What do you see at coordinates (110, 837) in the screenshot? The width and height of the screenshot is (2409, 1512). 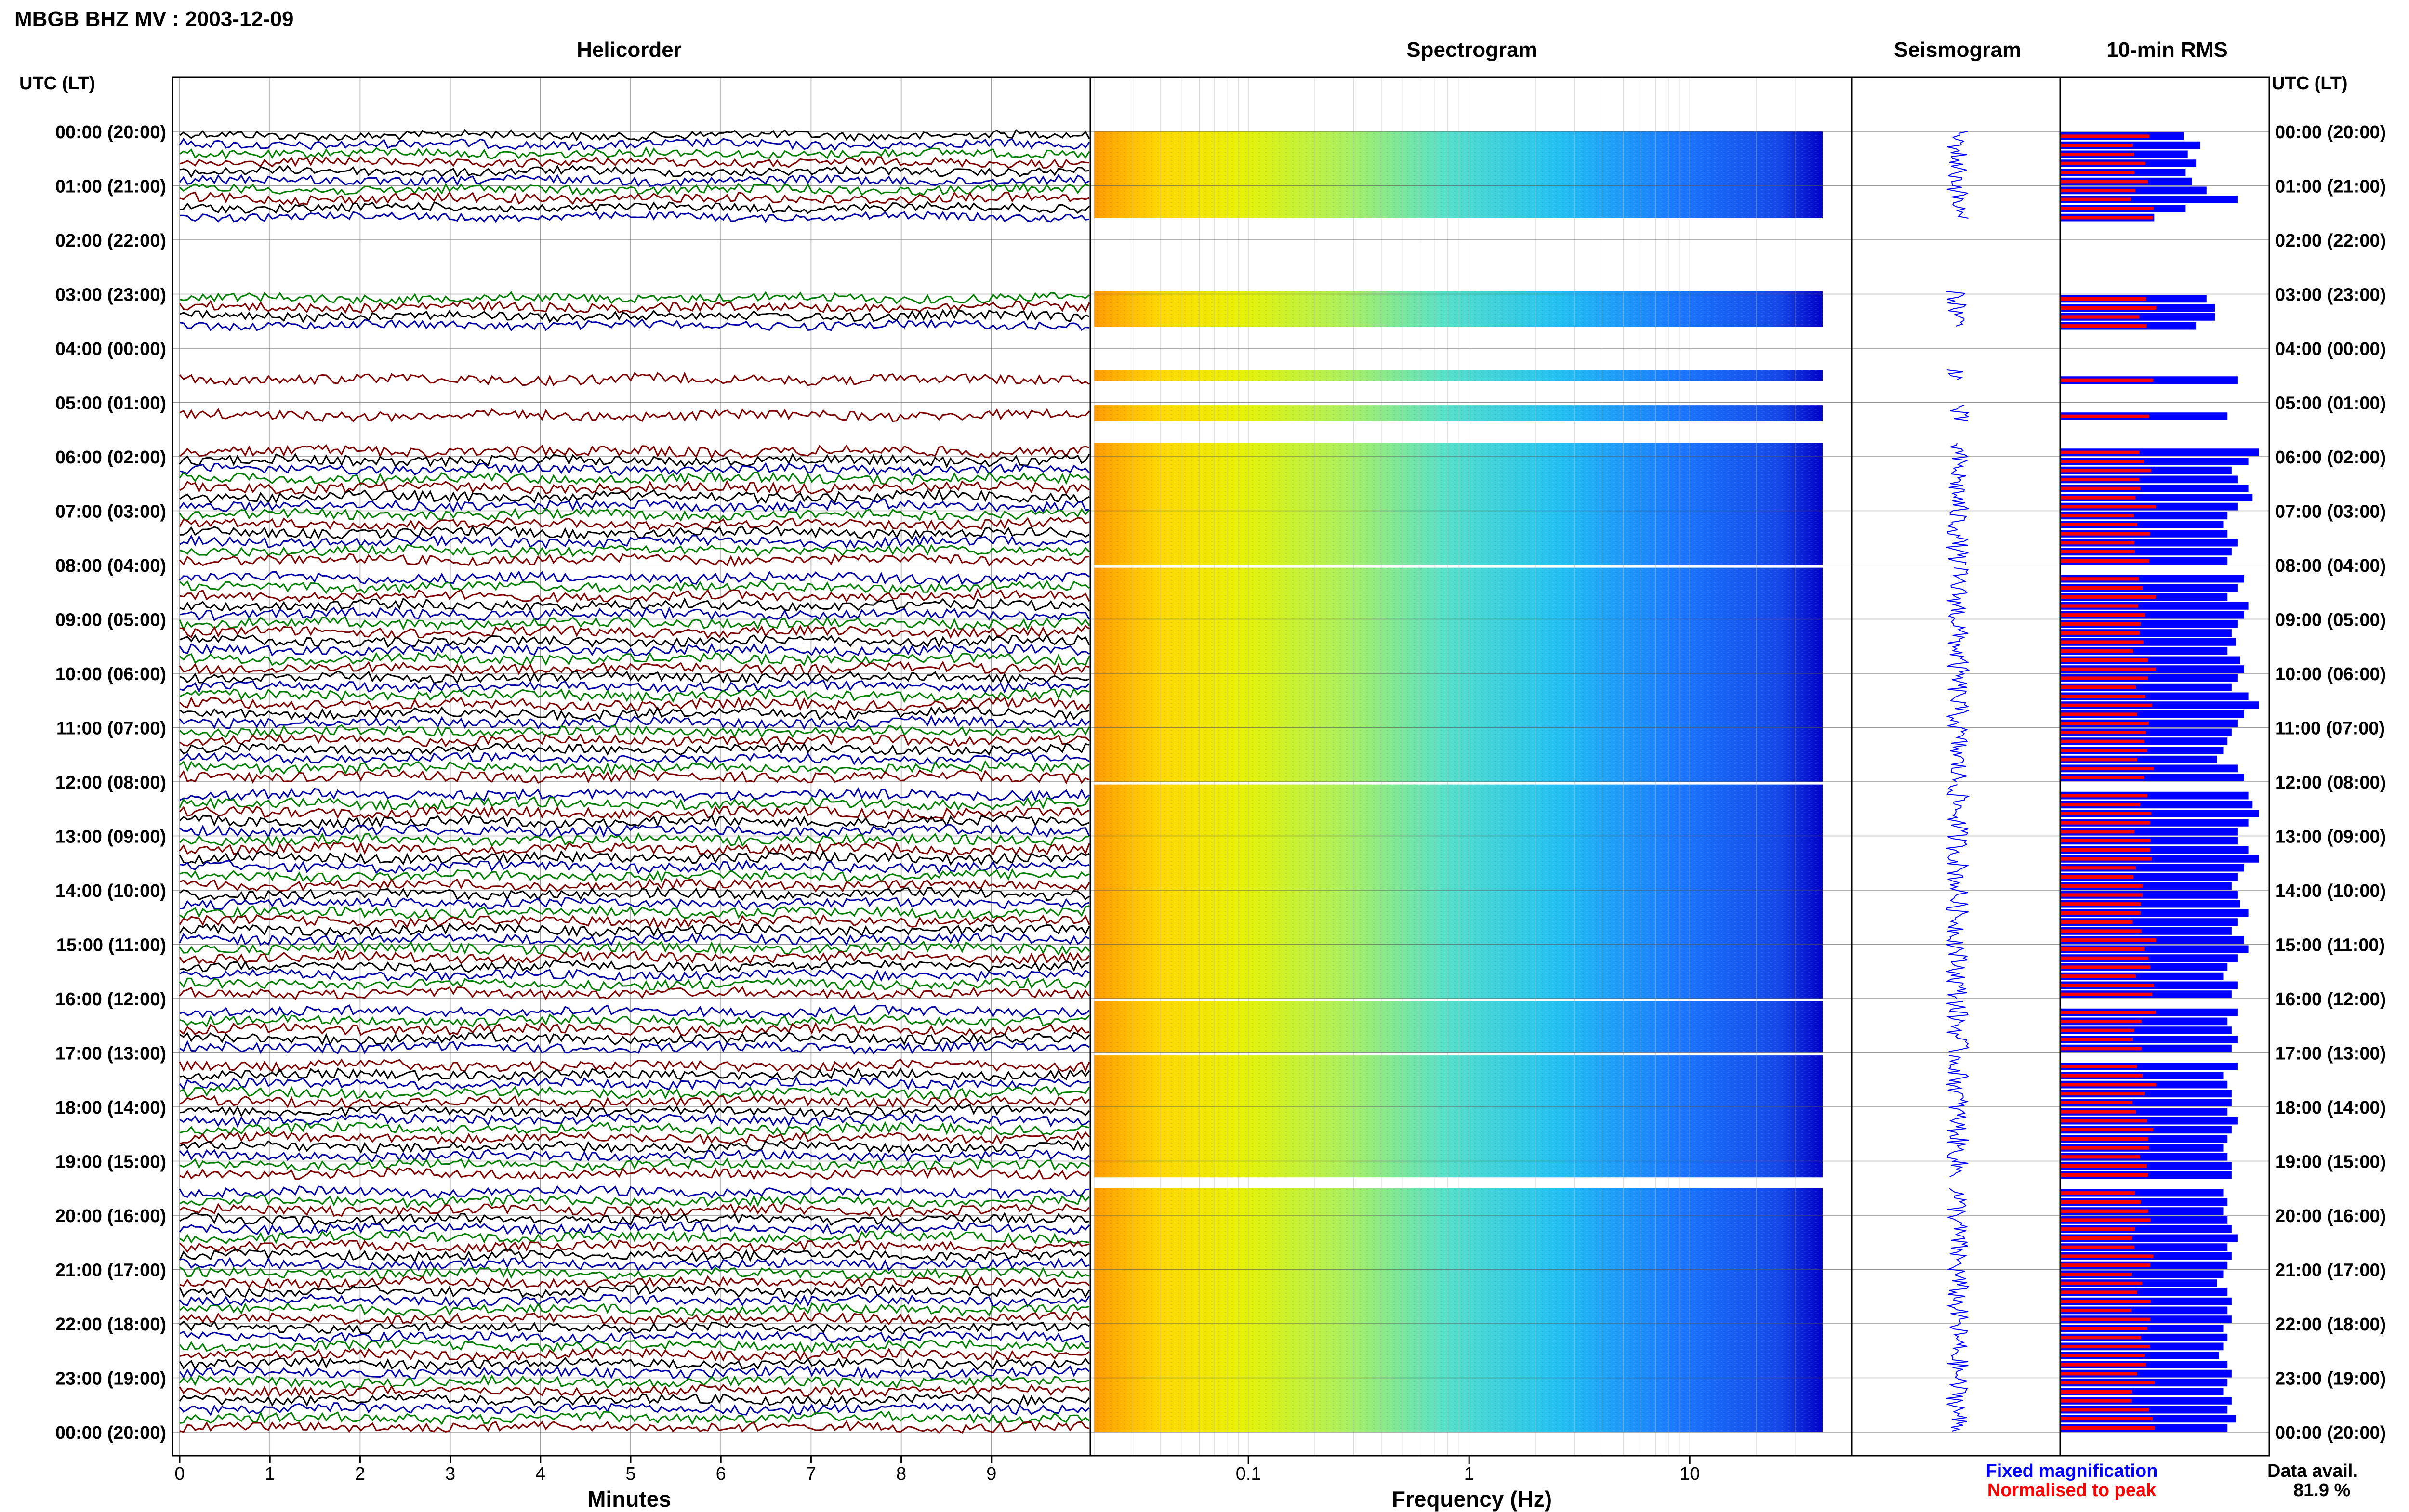 I see `time-label-left: 13:00 (09:00)` at bounding box center [110, 837].